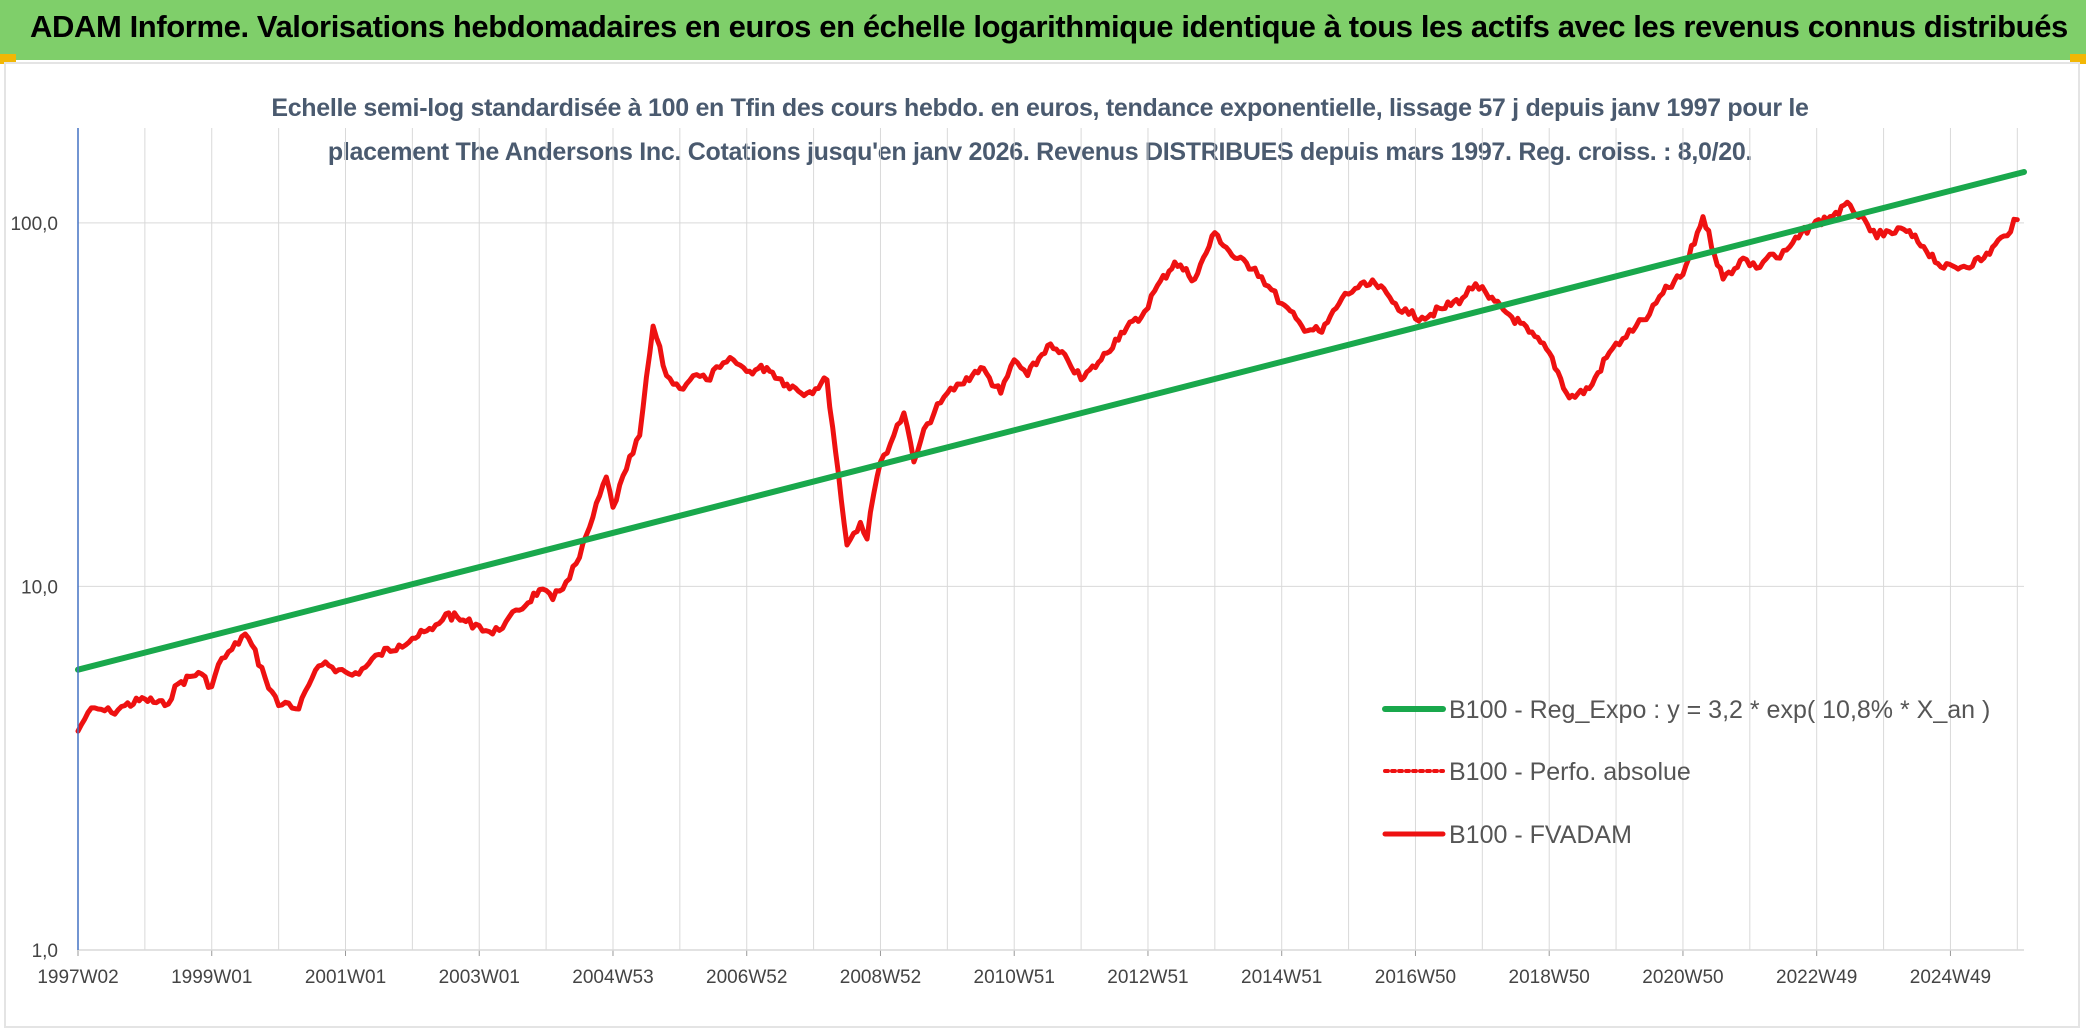 The height and width of the screenshot is (1033, 2086). Describe the element at coordinates (1570, 772) in the screenshot. I see `legend-item-perfo-absolue-label: B100 - Perfo. absolue` at that location.